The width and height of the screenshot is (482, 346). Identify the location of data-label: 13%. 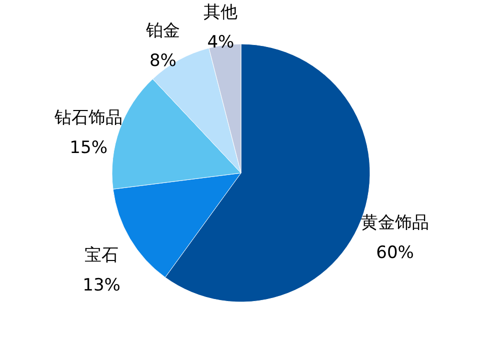
(101, 285).